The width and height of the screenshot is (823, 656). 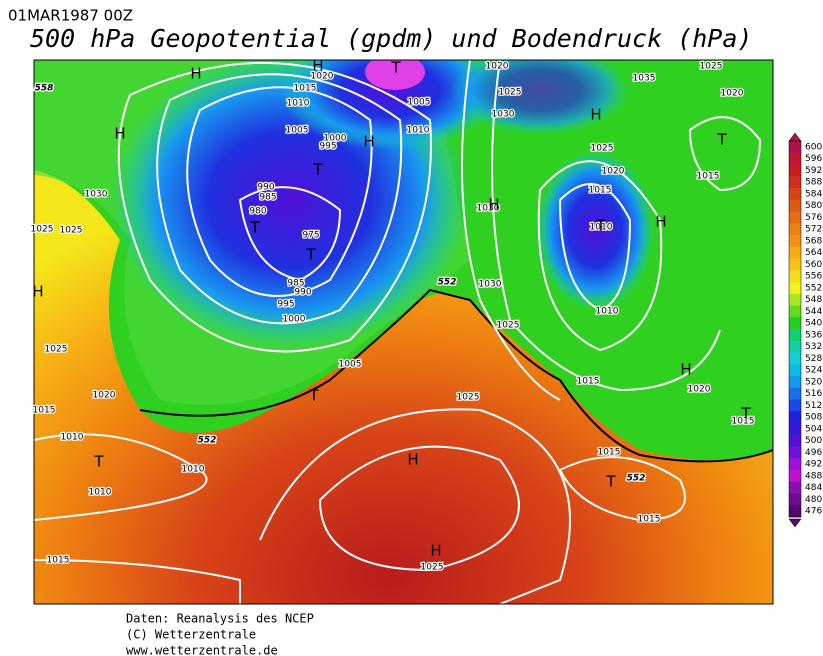 I want to click on colorbar-label: 576, so click(x=813, y=218).